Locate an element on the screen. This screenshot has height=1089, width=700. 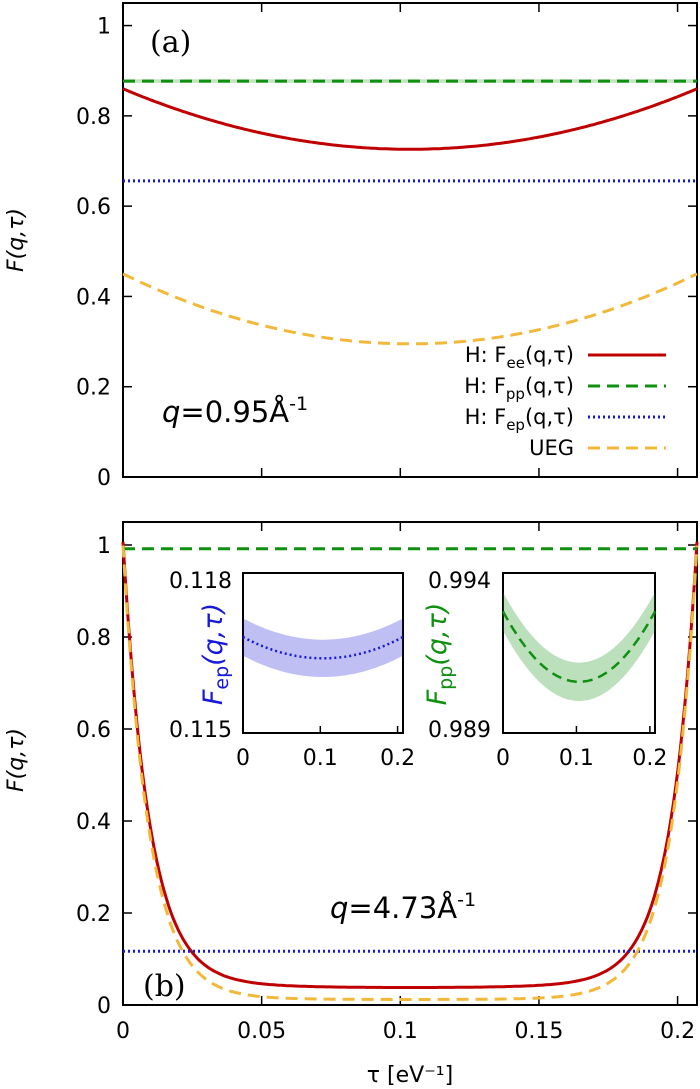
xtick-label: 0 is located at coordinates (123, 1031).